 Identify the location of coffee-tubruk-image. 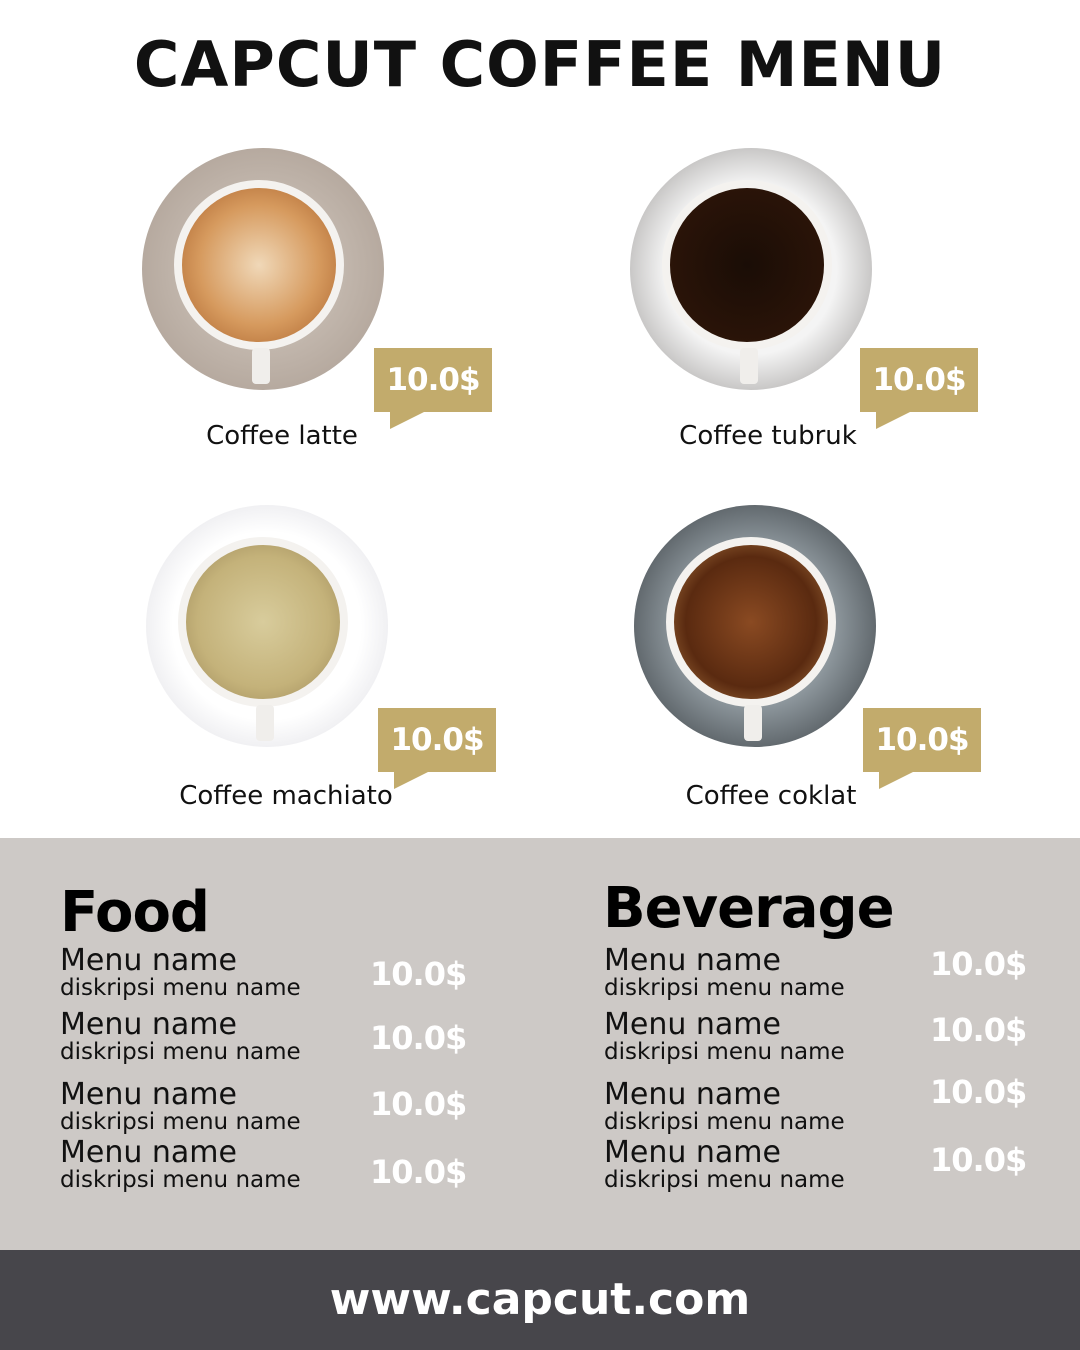
(751, 269).